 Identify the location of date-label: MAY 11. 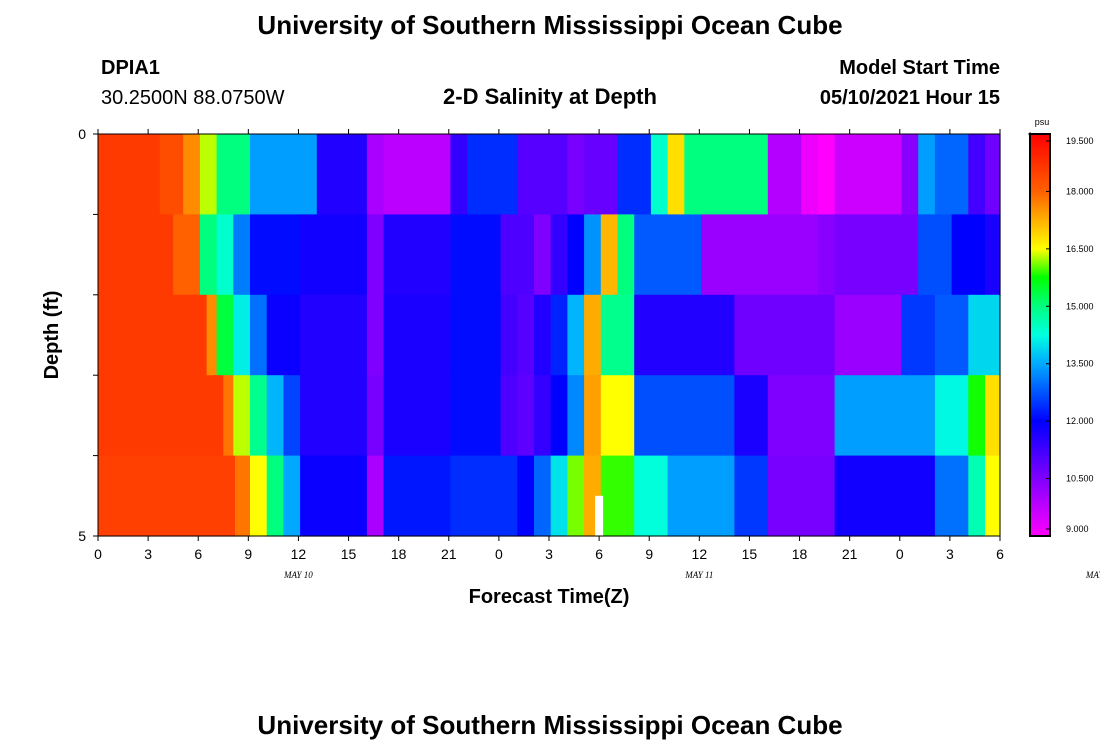
(698, 575).